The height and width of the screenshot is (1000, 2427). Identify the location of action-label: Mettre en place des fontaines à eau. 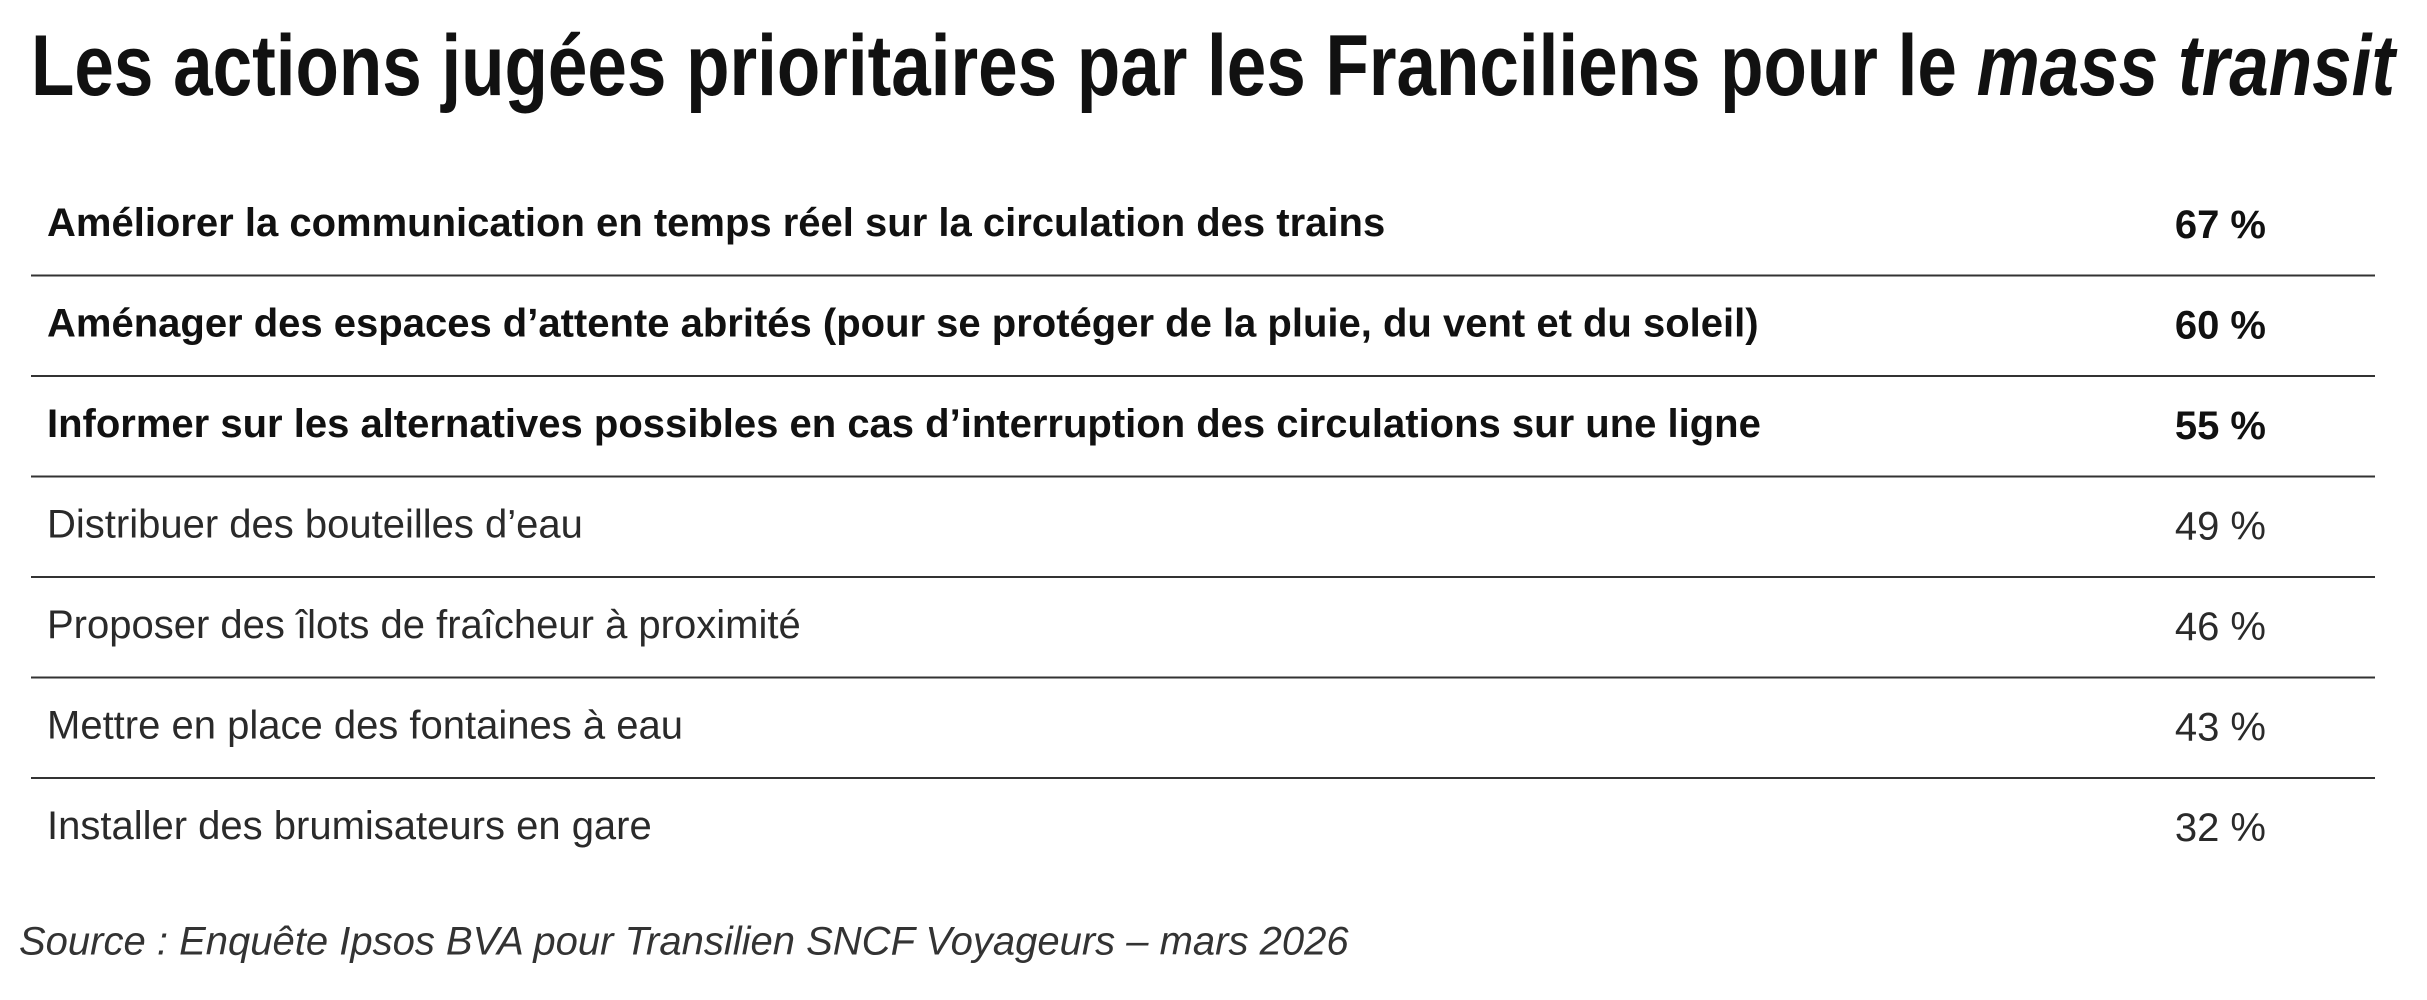
(365, 725).